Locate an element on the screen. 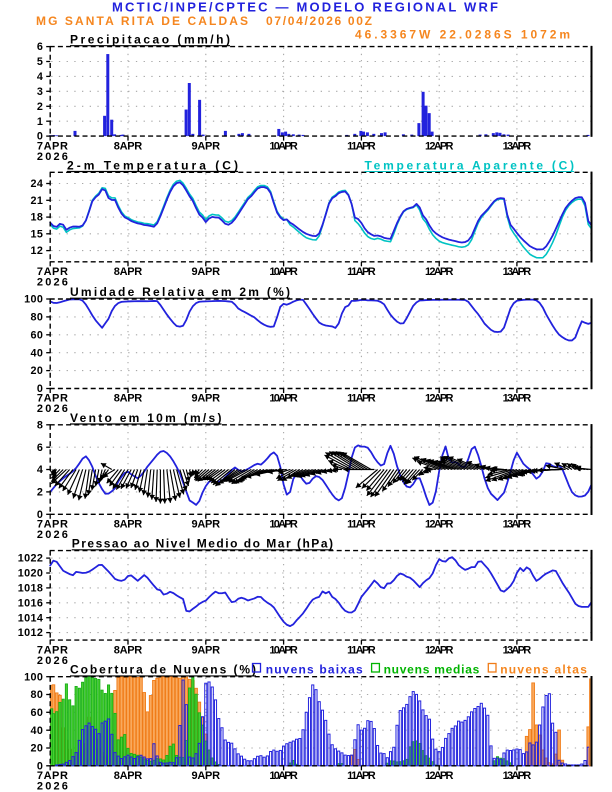 This screenshot has height=792, width=612. svg-text: 1018 is located at coordinates (30, 589).